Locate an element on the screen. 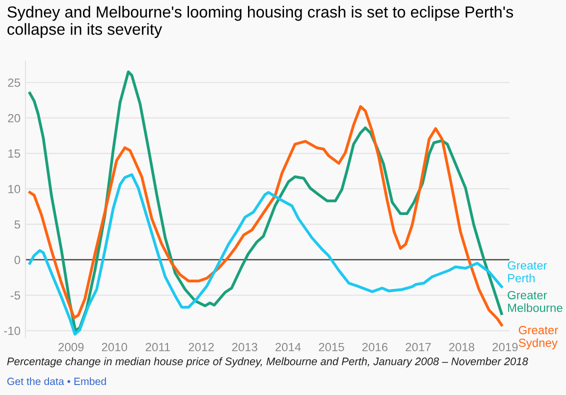 Image resolution: width=566 pixels, height=395 pixels. y-tick-label: 20 is located at coordinates (14, 118).